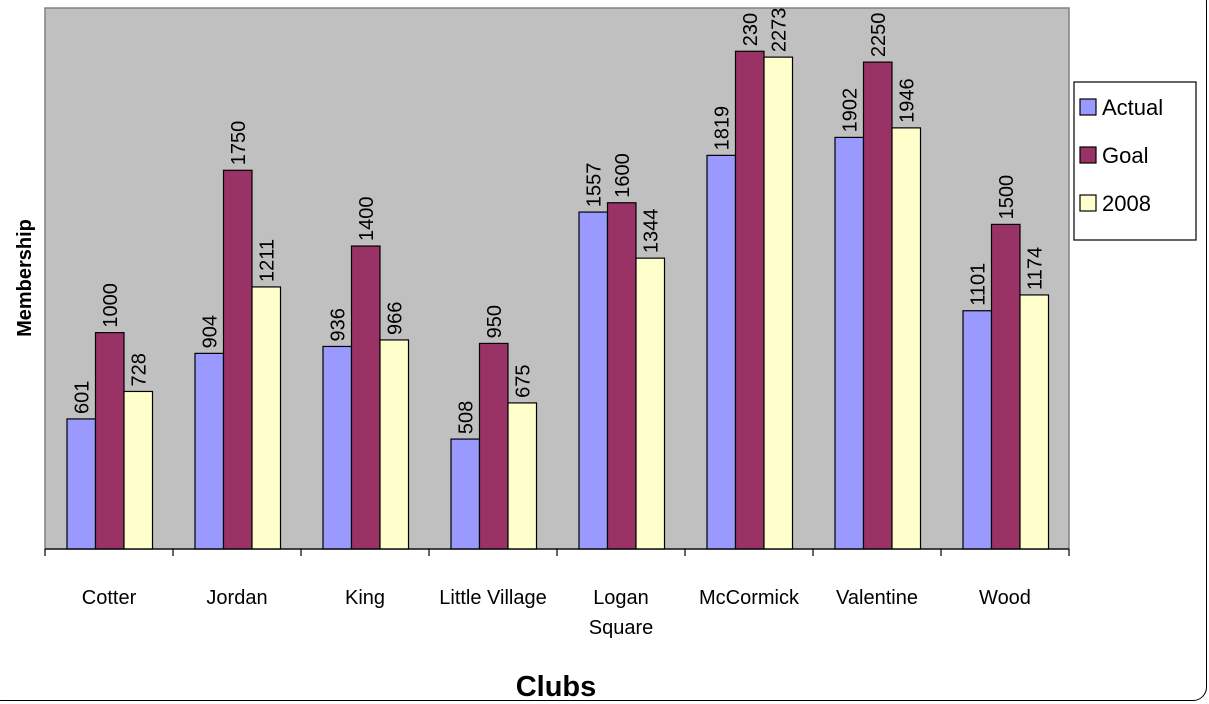 The width and height of the screenshot is (1209, 704). I want to click on bar-goal-cotter, so click(109, 441).